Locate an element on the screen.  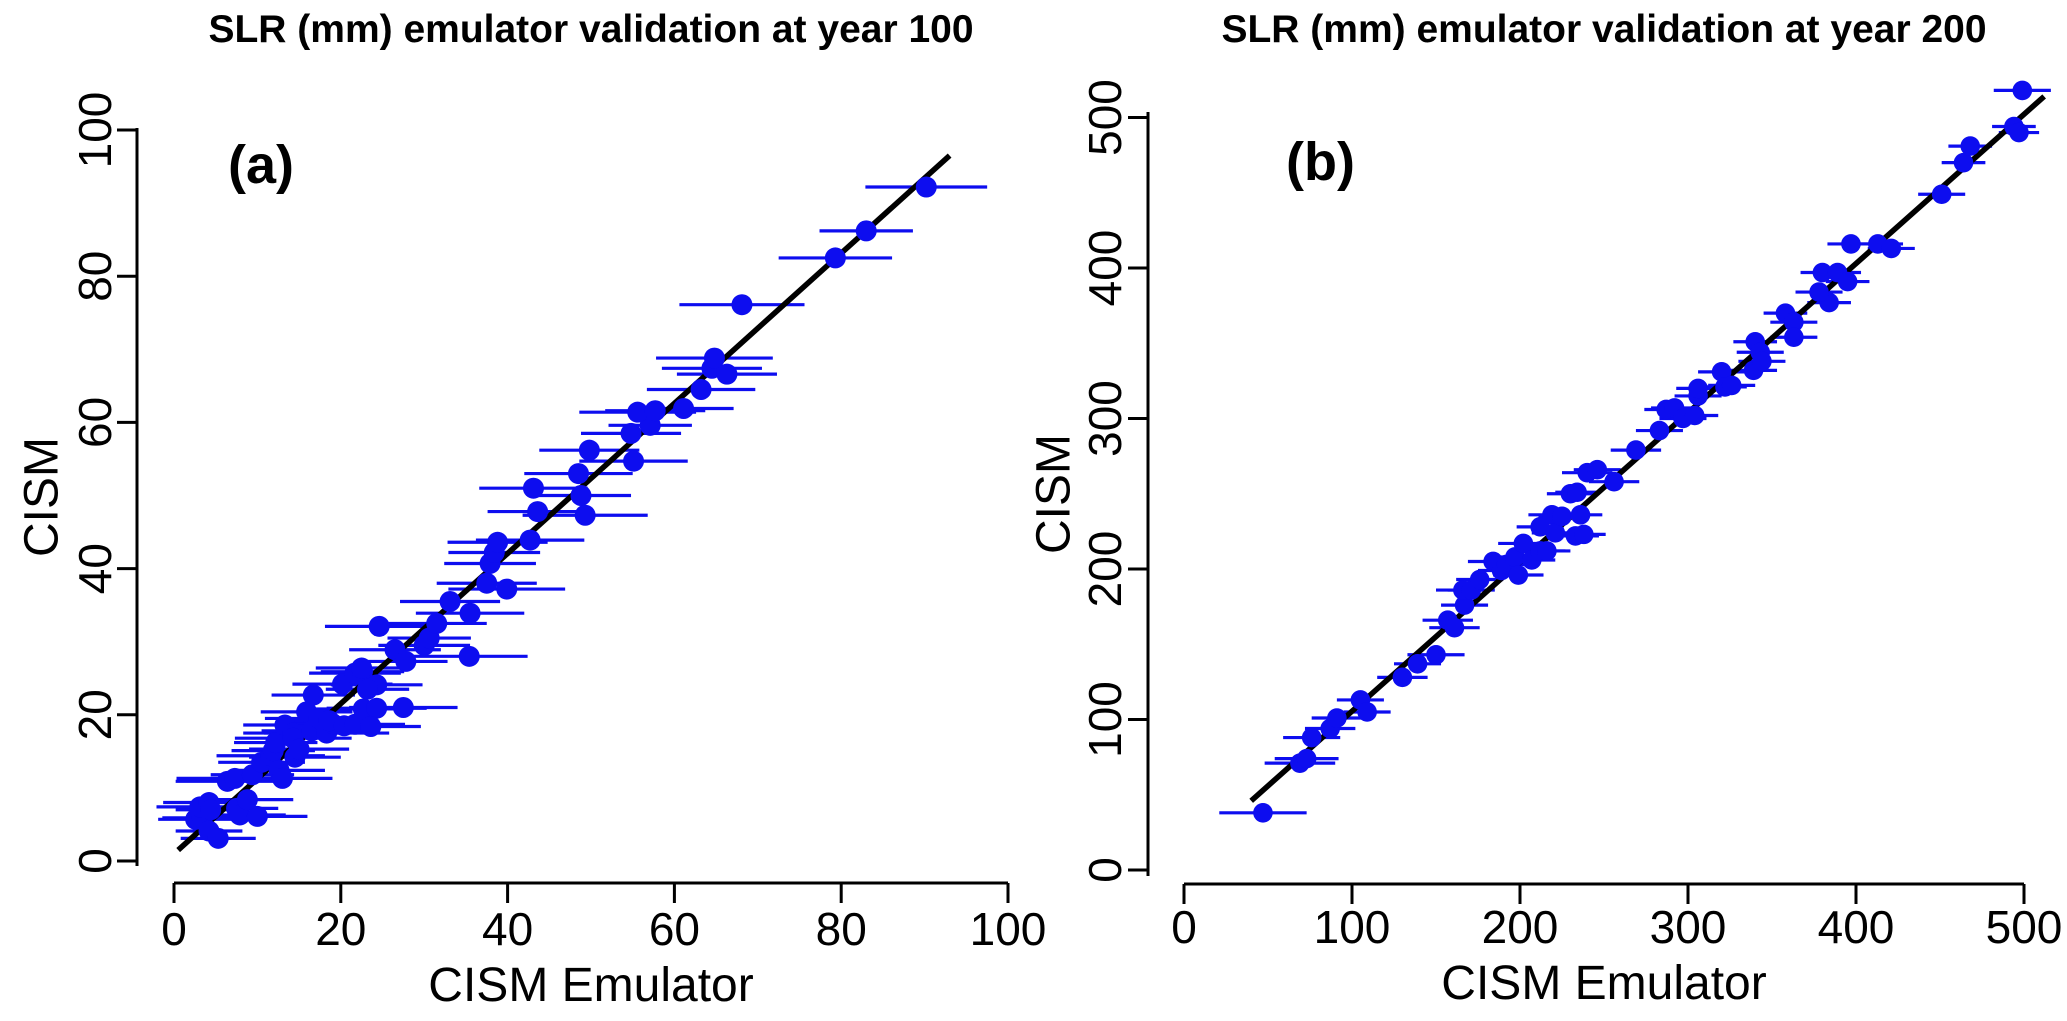
x-tick-label: 60 is located at coordinates (674, 929).